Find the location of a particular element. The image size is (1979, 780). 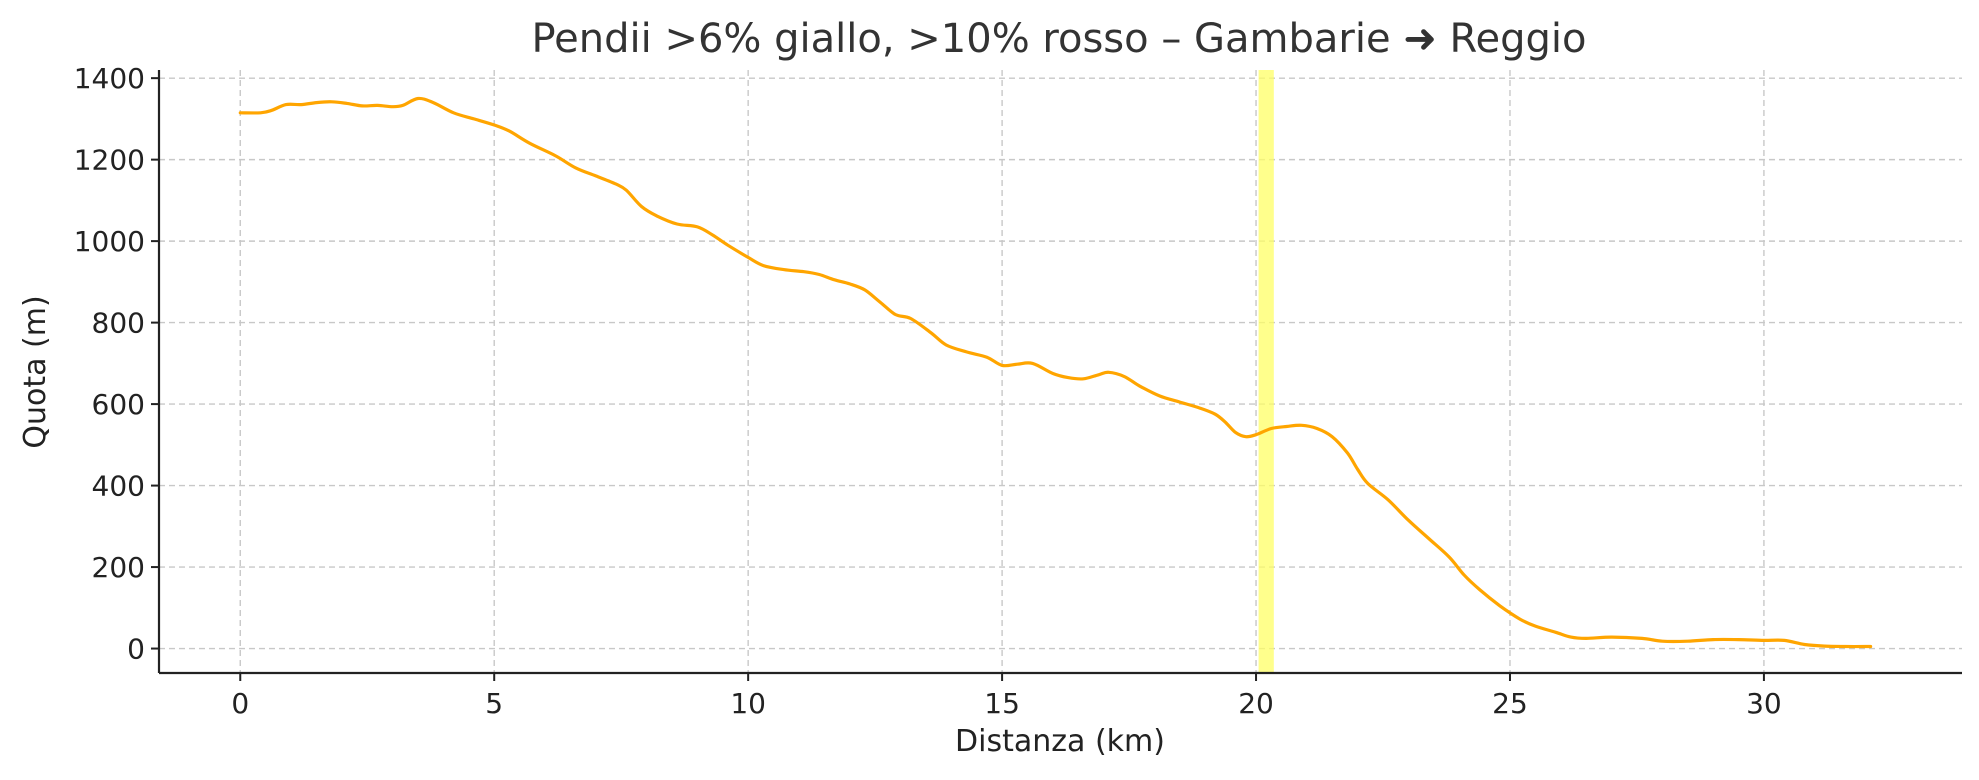

x-tick-label: 5 is located at coordinates (494, 703).